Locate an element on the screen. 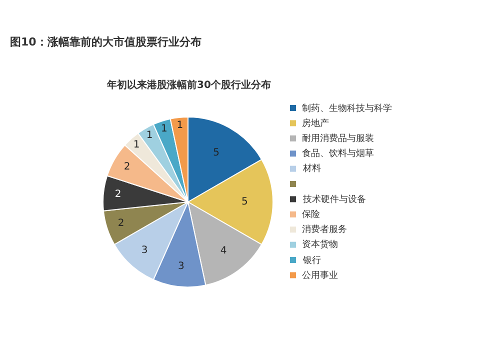  data-label: 4 is located at coordinates (223, 250).